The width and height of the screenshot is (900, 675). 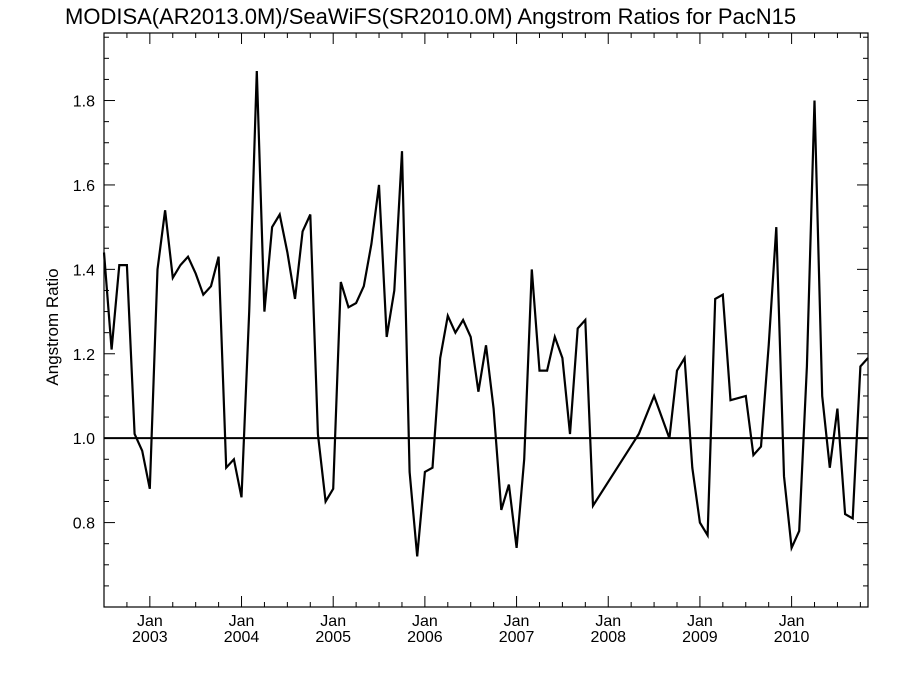 I want to click on x-tick-label-year: 2008, so click(x=608, y=637).